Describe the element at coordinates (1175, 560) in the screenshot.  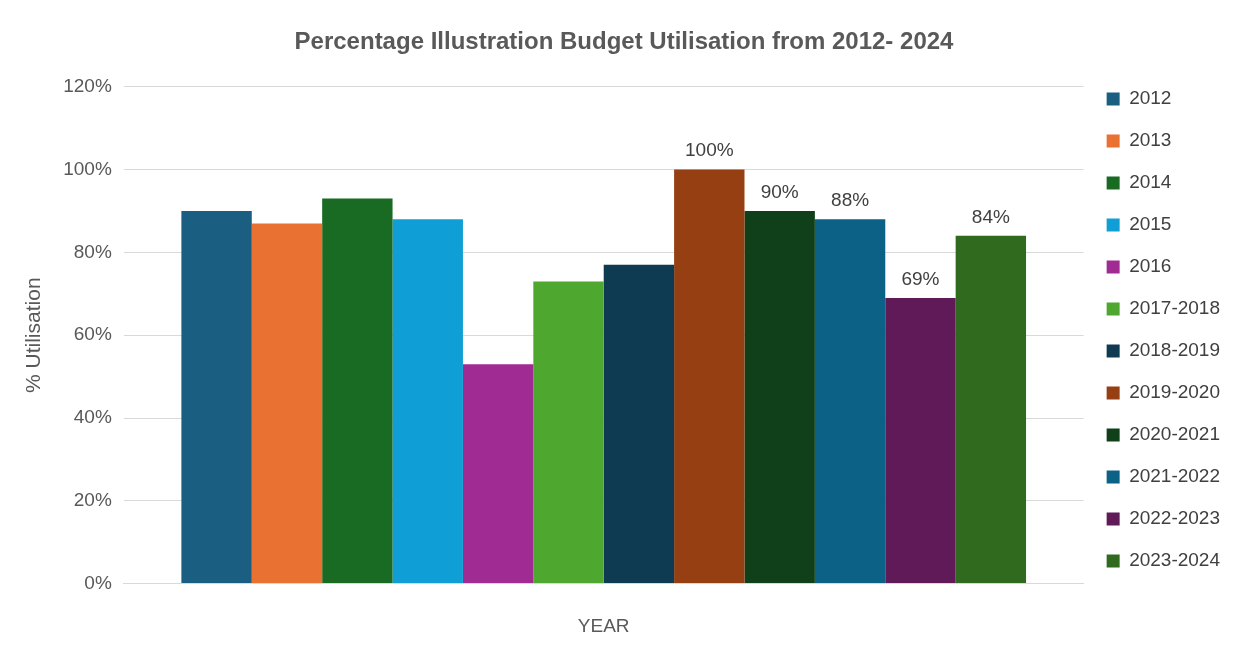
I see `legend-label: 2023-2024` at that location.